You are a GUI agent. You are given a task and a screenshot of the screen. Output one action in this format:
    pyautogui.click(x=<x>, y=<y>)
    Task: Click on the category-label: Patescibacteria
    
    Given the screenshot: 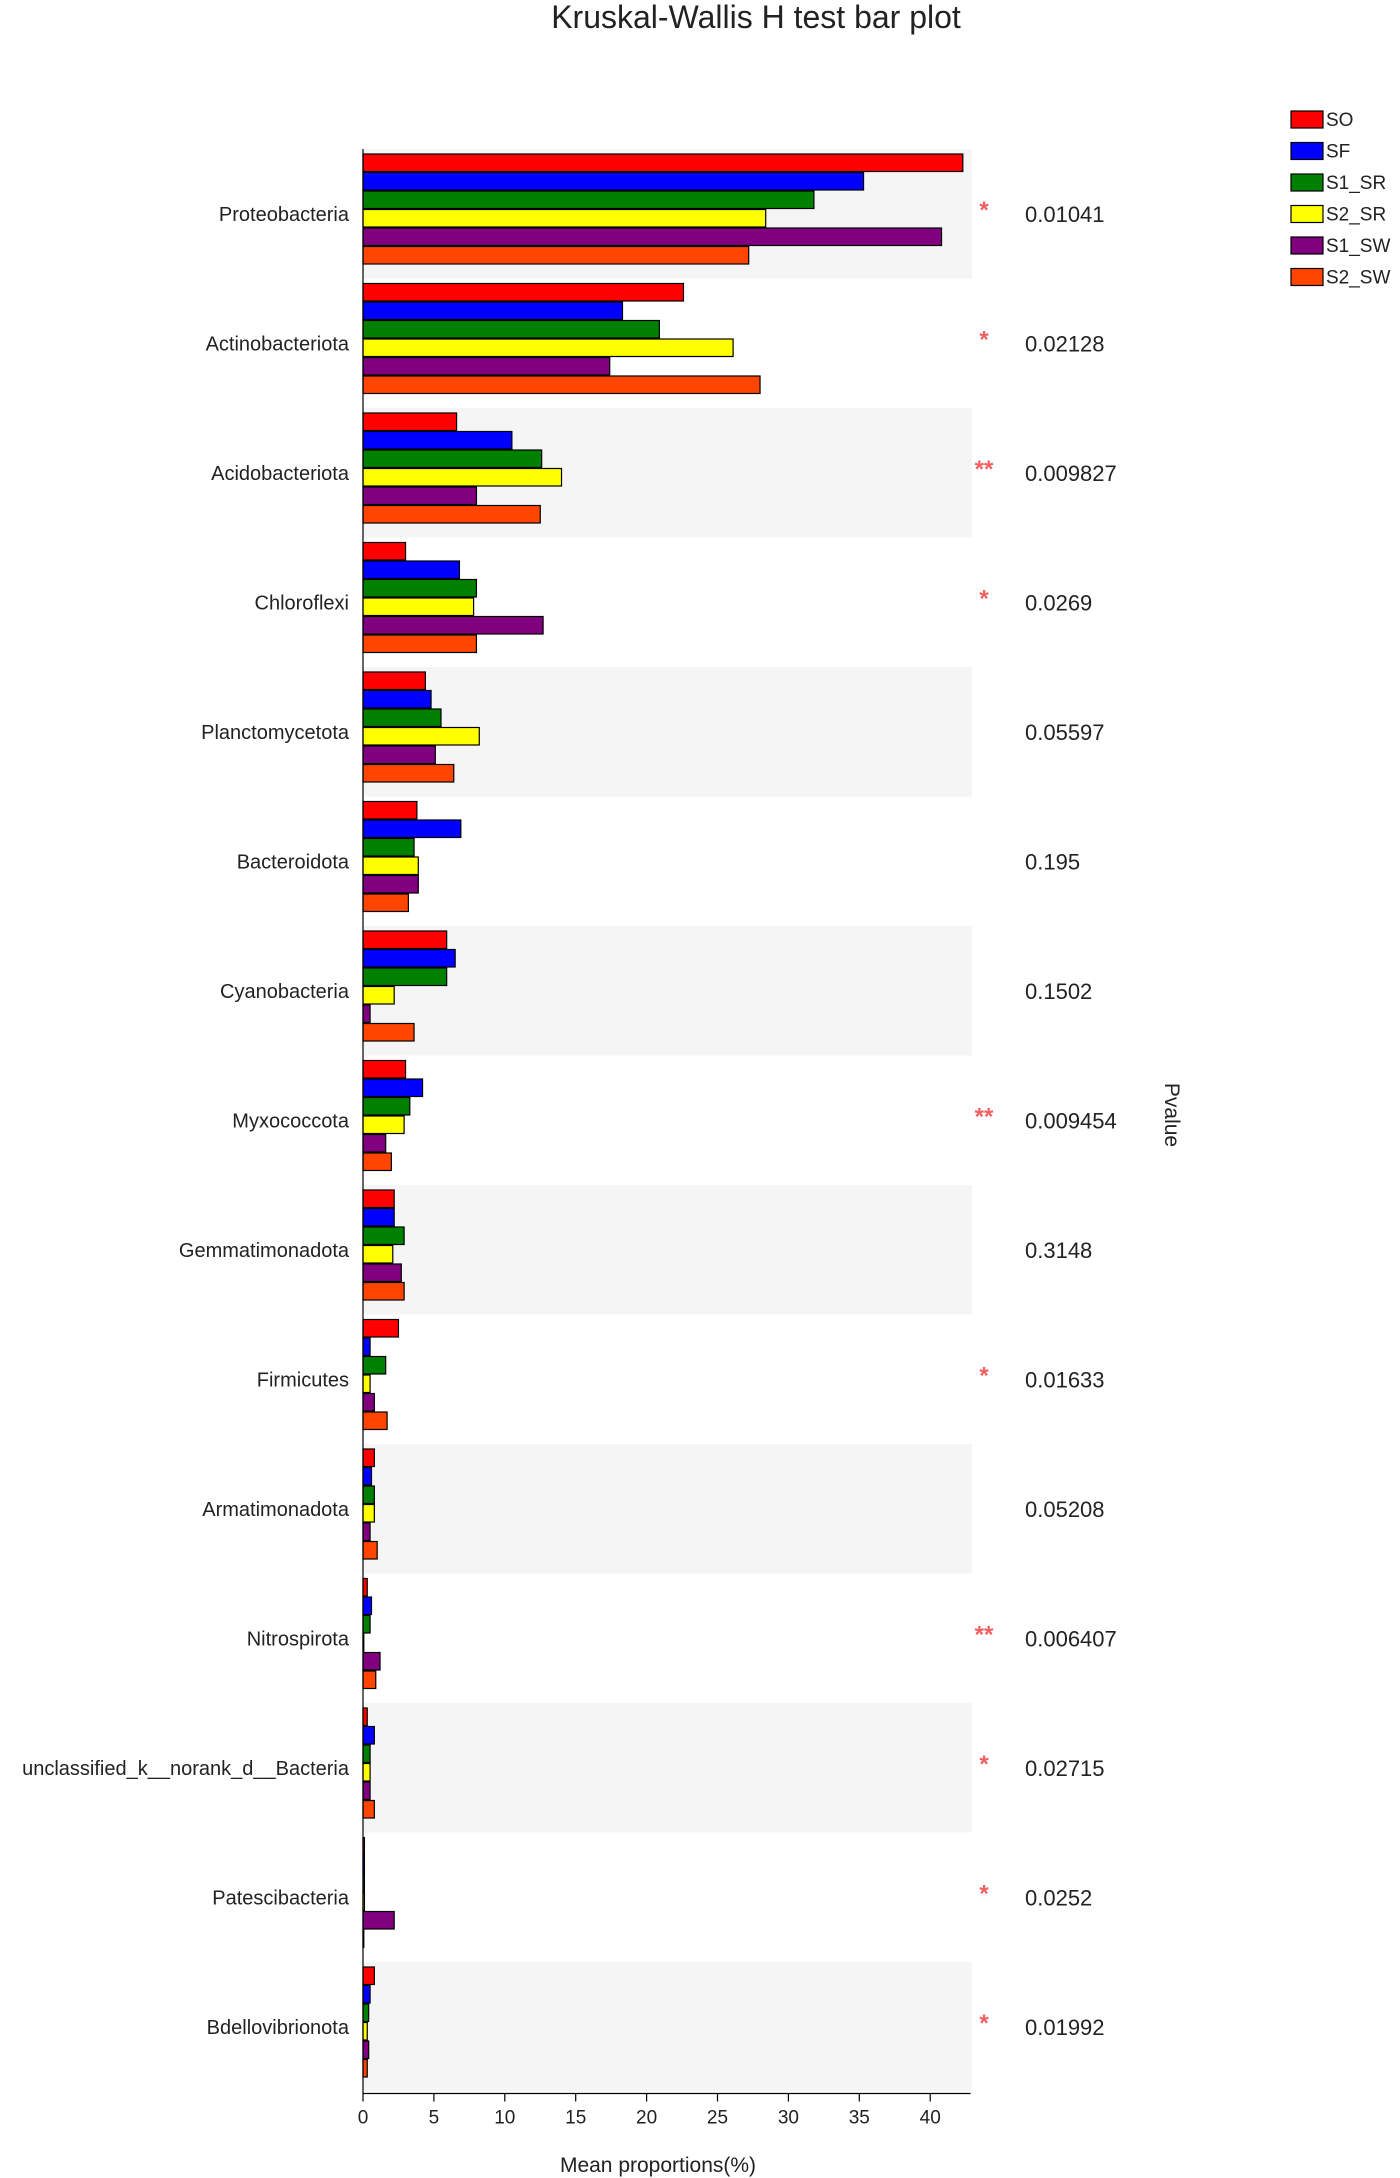 What is the action you would take?
    pyautogui.click(x=281, y=1898)
    